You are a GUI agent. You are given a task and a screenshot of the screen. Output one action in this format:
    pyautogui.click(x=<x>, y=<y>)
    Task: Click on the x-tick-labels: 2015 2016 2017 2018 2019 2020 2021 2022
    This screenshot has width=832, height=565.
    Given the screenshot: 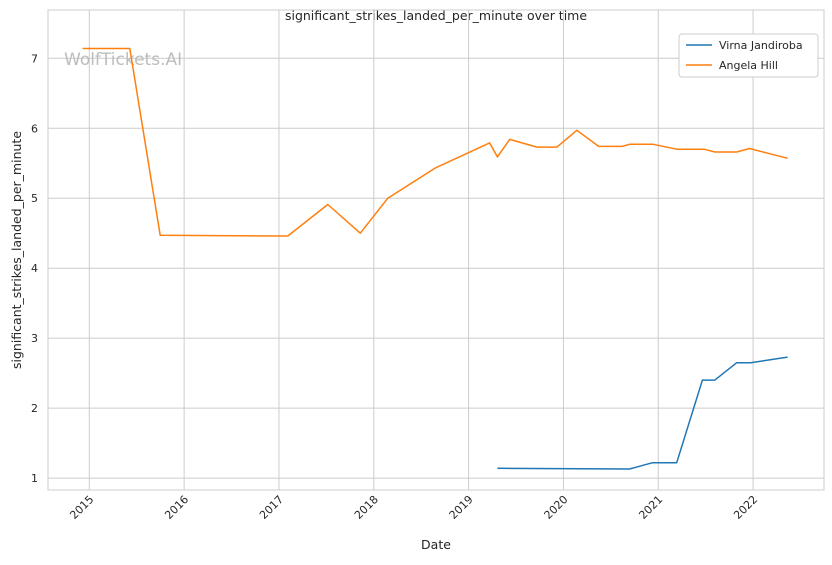 What is the action you would take?
    pyautogui.click(x=413, y=507)
    